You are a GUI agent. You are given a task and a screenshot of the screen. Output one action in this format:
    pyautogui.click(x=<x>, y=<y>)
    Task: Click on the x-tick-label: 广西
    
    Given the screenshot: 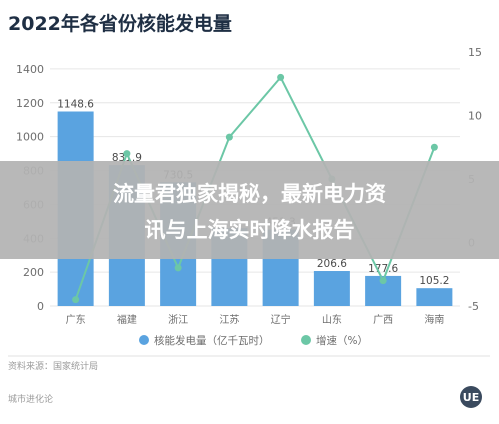 What is the action you would take?
    pyautogui.click(x=383, y=320)
    